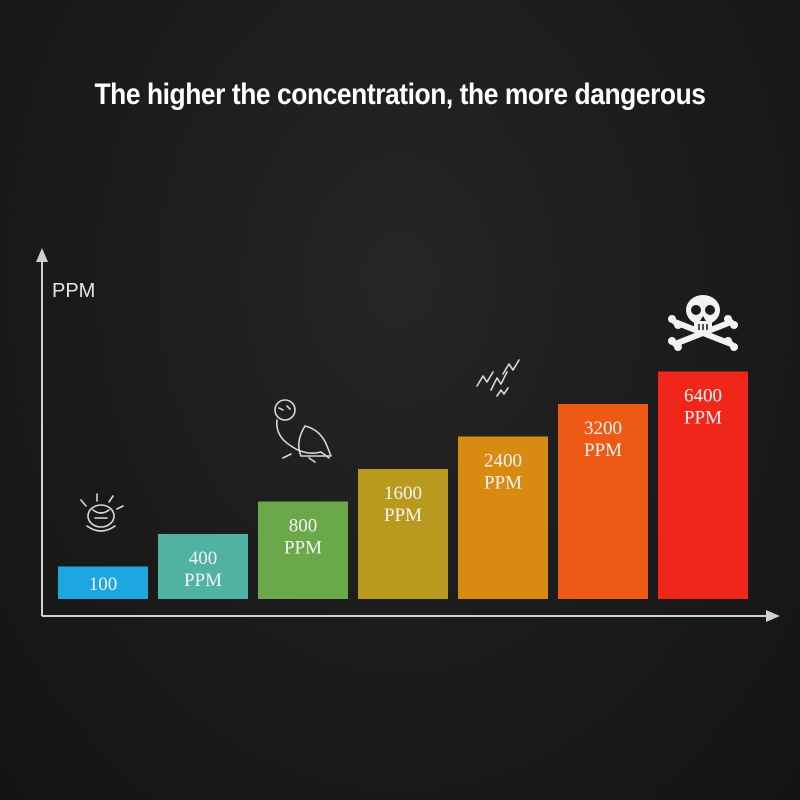 This screenshot has height=800, width=800. Describe the element at coordinates (503, 461) in the screenshot. I see `bar-label: 2400` at that location.